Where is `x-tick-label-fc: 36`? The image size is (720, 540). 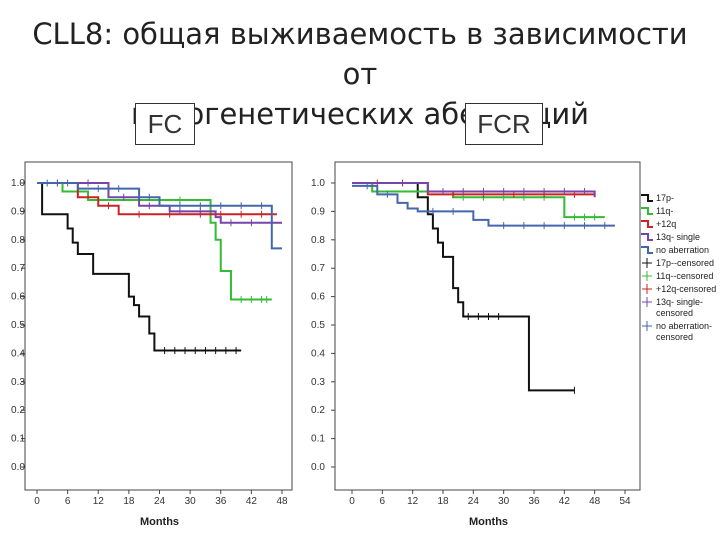
x-tick-label-fc: 36 is located at coordinates (221, 501).